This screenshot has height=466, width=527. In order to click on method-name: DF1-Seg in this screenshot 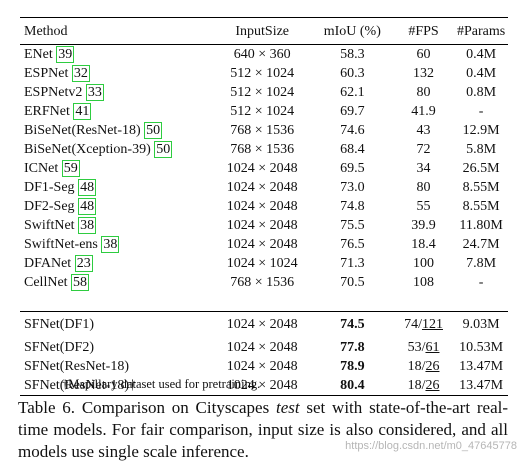, I will do `click(51, 187)`.